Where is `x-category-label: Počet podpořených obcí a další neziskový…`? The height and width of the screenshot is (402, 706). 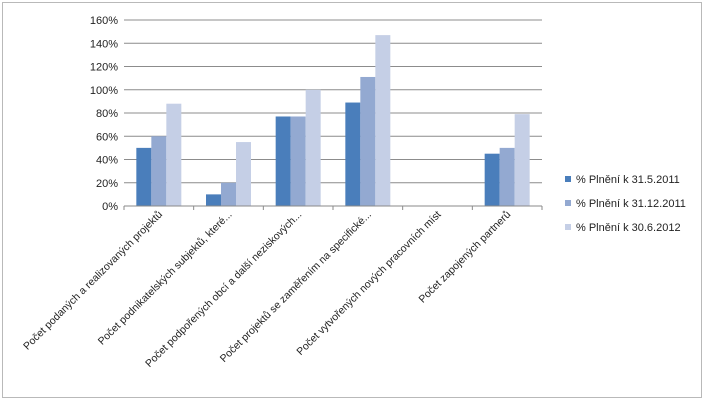
x-category-label: Počet podpořených obcí a další neziskový… is located at coordinates (223, 289).